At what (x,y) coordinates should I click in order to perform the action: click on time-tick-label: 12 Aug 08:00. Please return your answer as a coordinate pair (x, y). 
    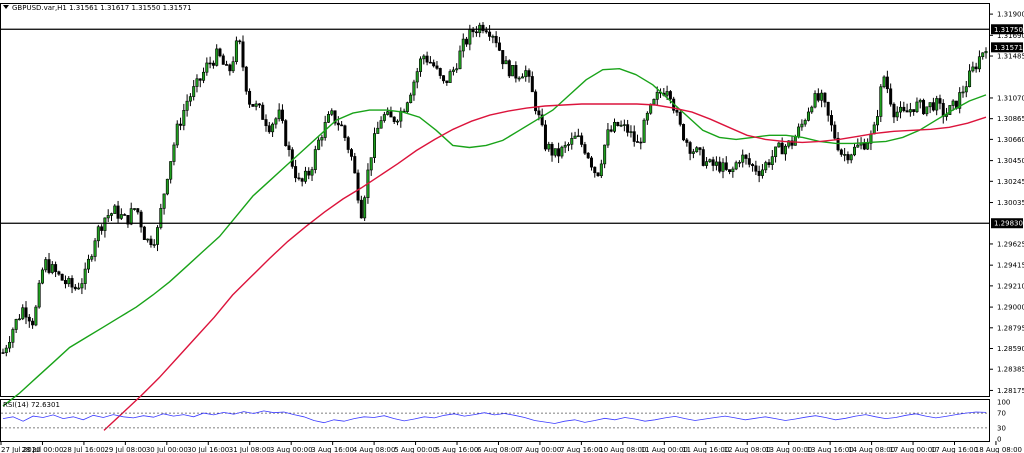
    Looking at the image, I should click on (747, 449).